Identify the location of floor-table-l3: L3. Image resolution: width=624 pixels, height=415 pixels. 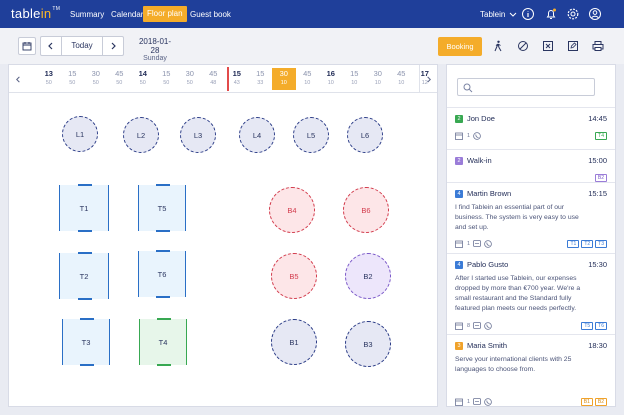
(198, 135).